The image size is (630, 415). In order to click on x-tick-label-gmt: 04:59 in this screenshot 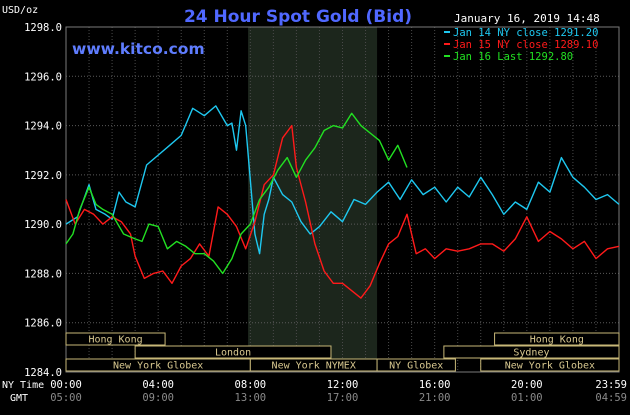, I will do `click(611, 398)`.